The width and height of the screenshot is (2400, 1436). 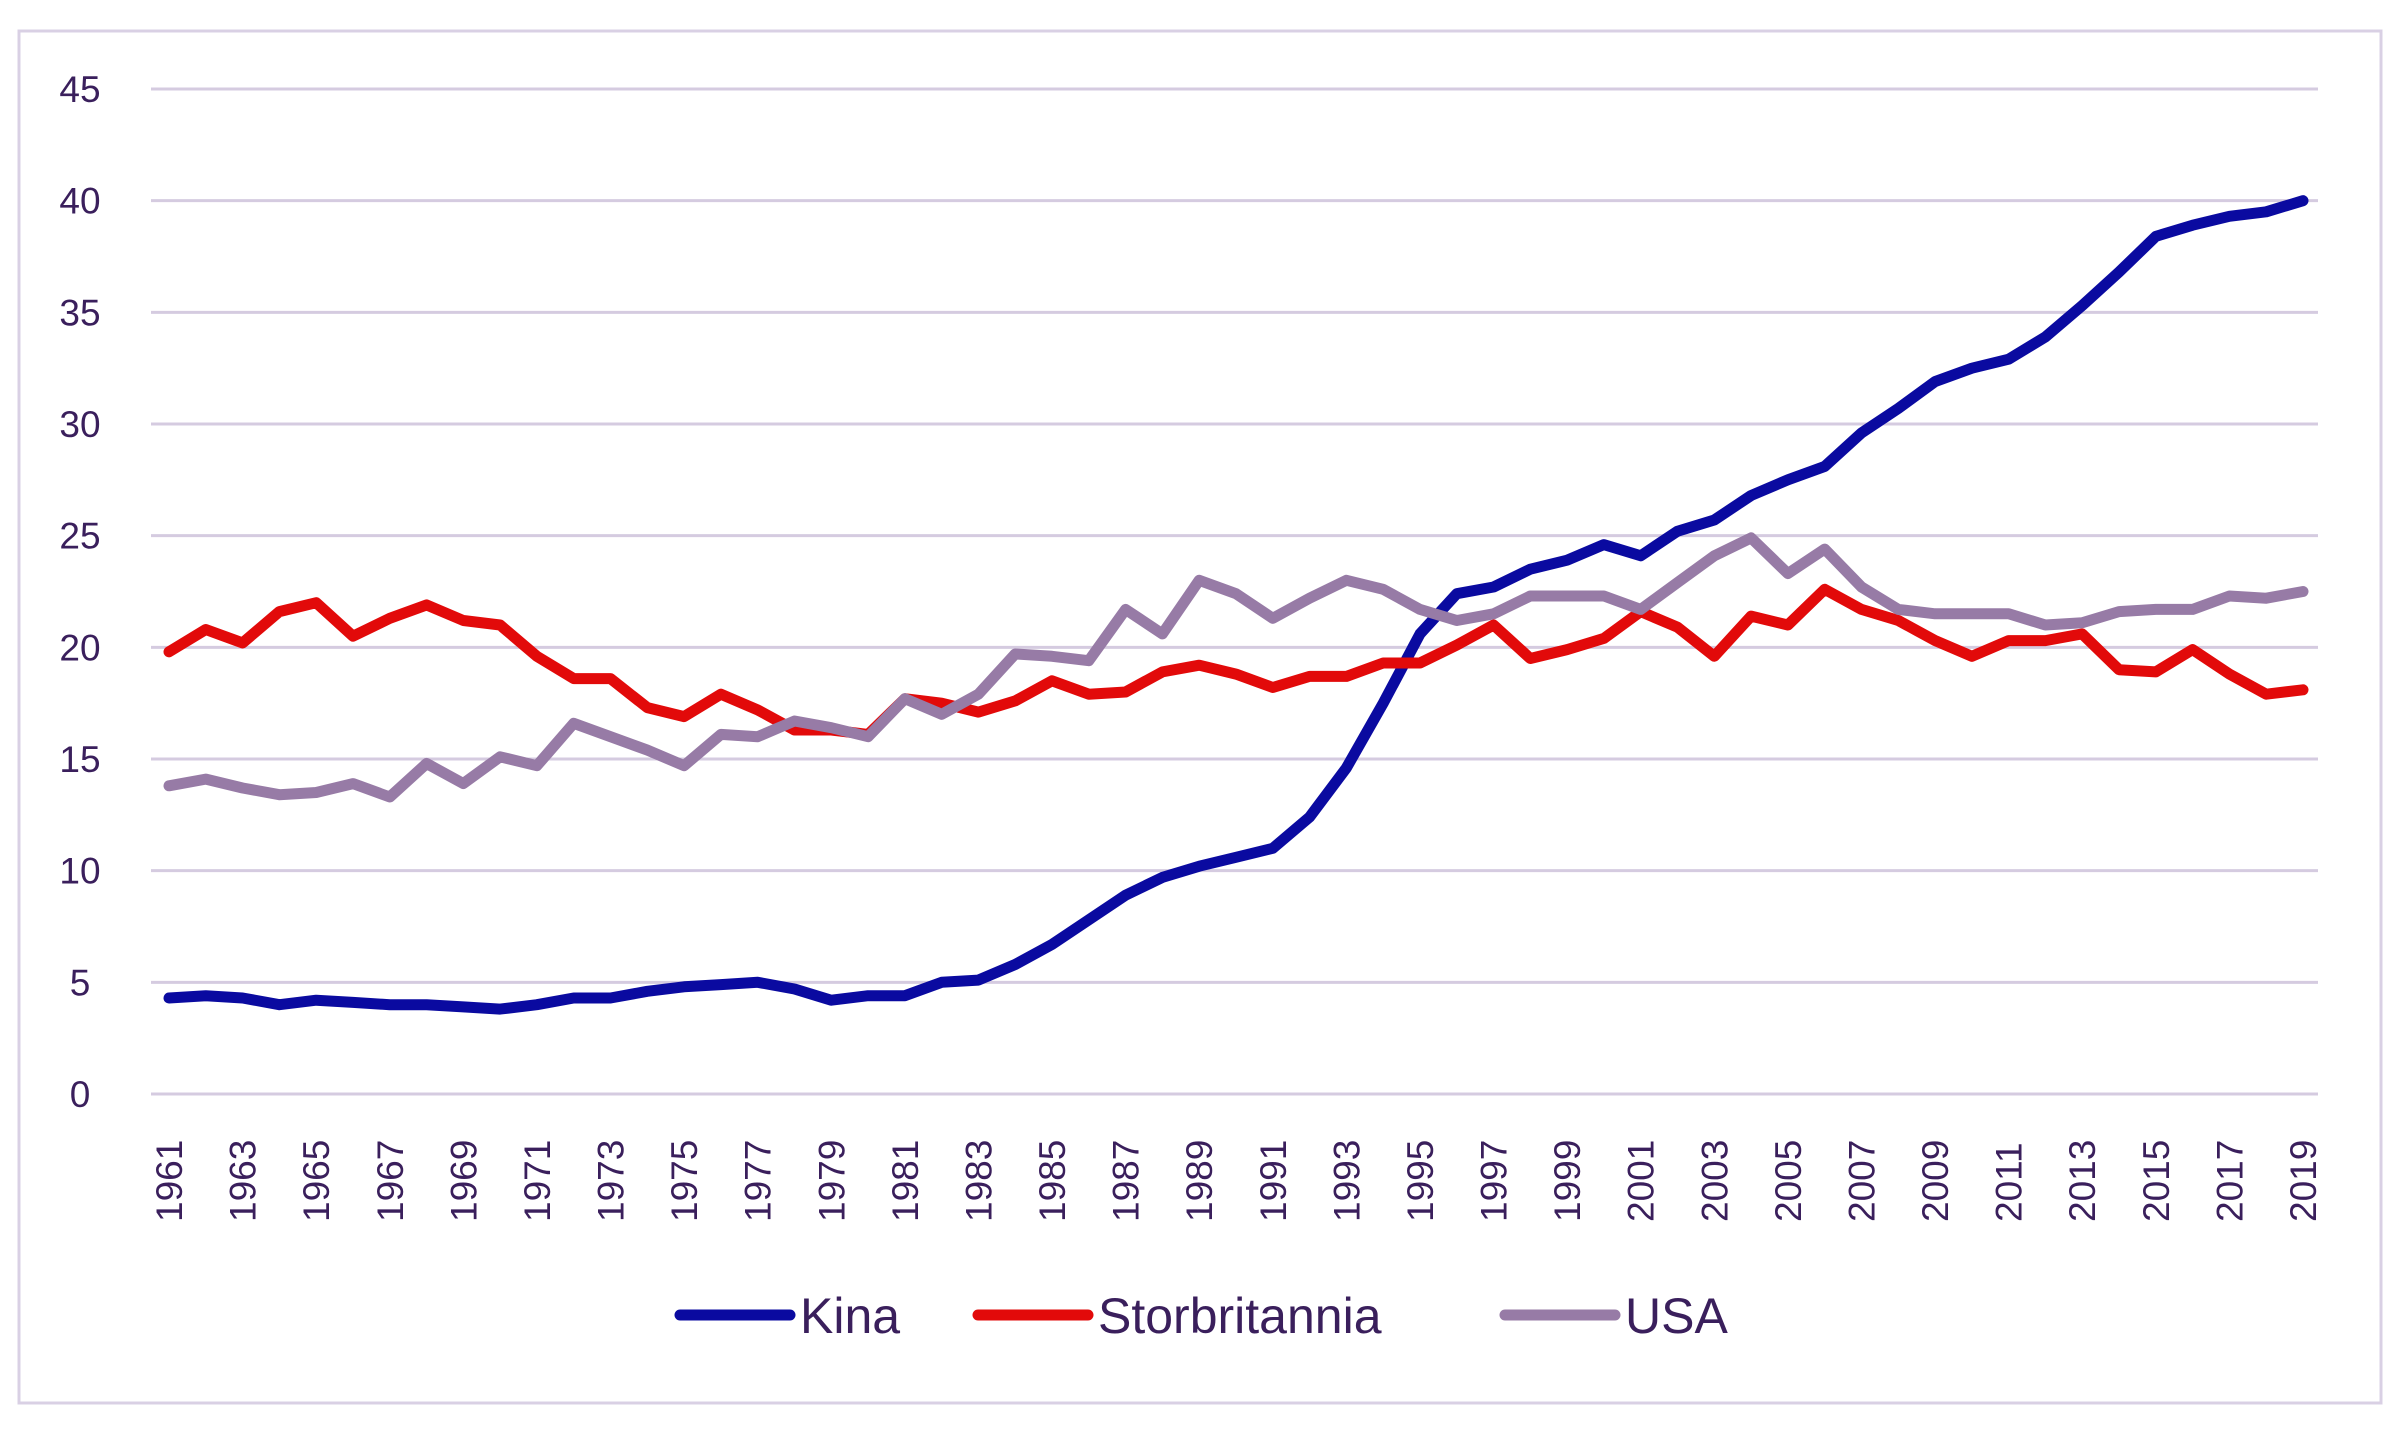 I want to click on series-line-storbritannia, so click(x=1236, y=661).